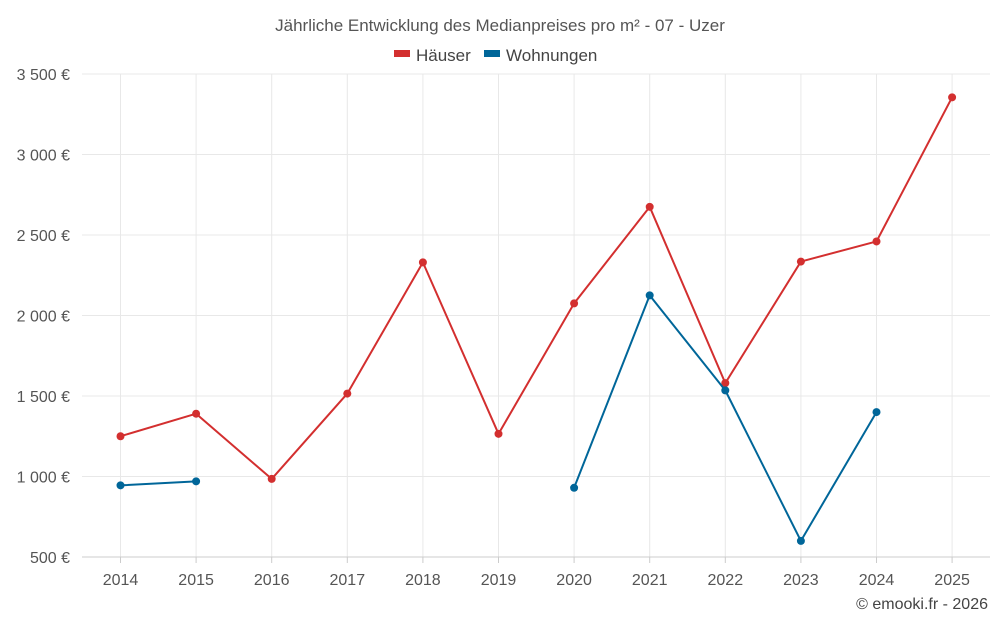  What do you see at coordinates (43, 478) in the screenshot?
I see `y-tick-label: 1 000 €` at bounding box center [43, 478].